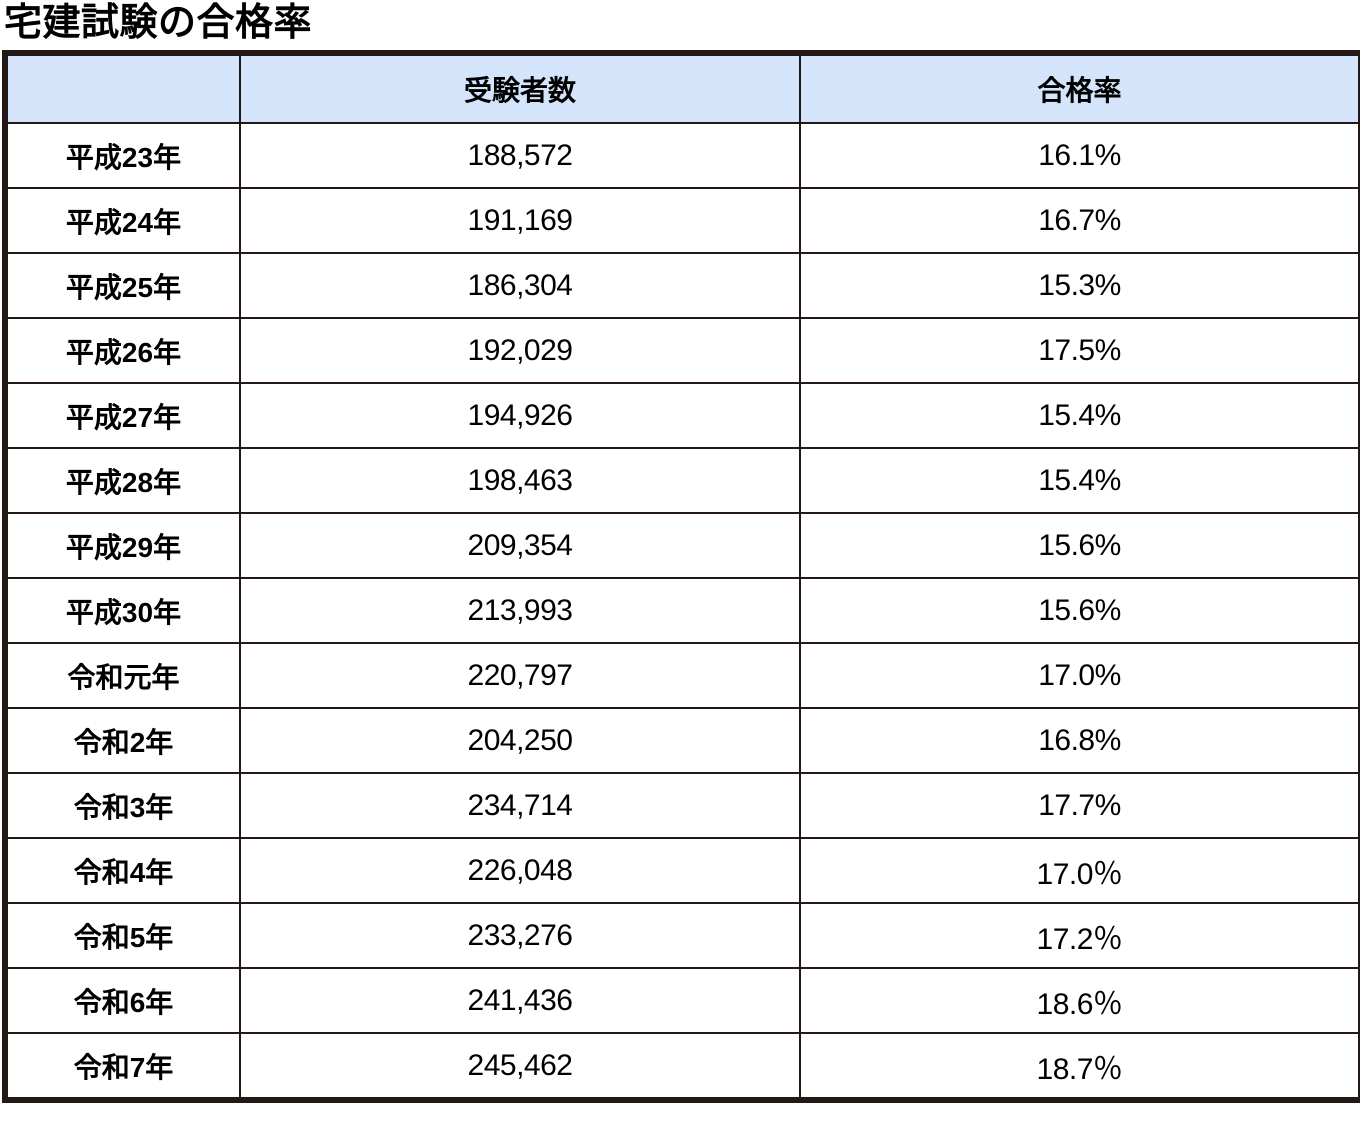 The image size is (1360, 1138). I want to click on pass-rate-header: 合格率, so click(1079, 88).